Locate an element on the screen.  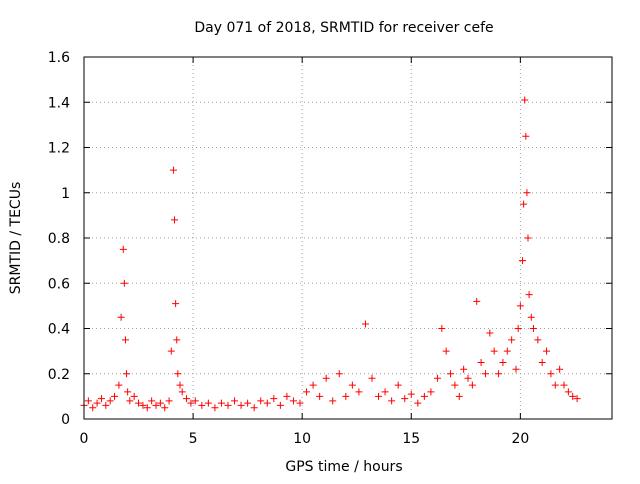
y-tick-label: 0.2 is located at coordinates (59, 375).